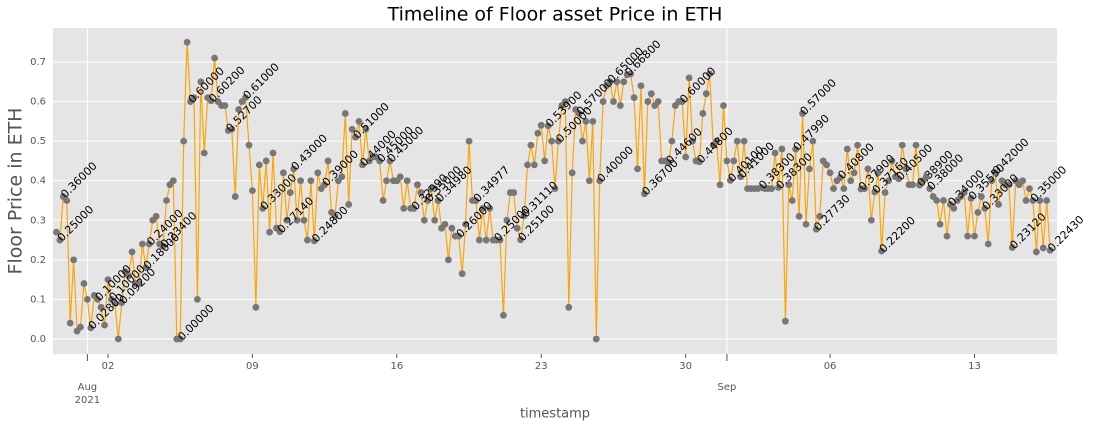 The height and width of the screenshot is (429, 1093). Describe the element at coordinates (38, 299) in the screenshot. I see `y-tick-label: 0.1` at that location.